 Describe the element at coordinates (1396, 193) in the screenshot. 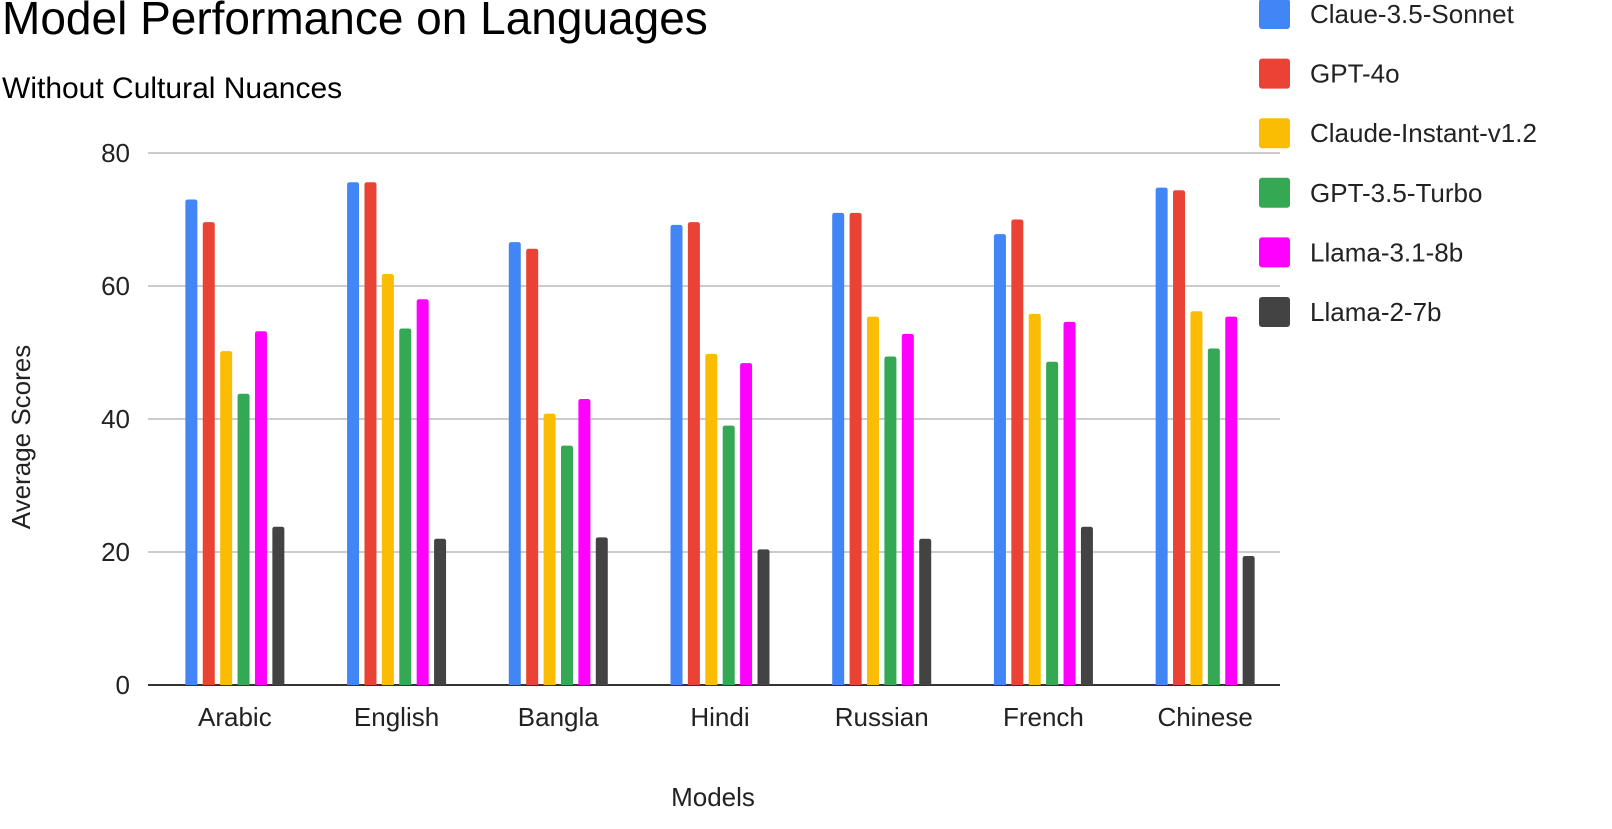

I see `legend-label: GPT-3.5-Turbo` at that location.